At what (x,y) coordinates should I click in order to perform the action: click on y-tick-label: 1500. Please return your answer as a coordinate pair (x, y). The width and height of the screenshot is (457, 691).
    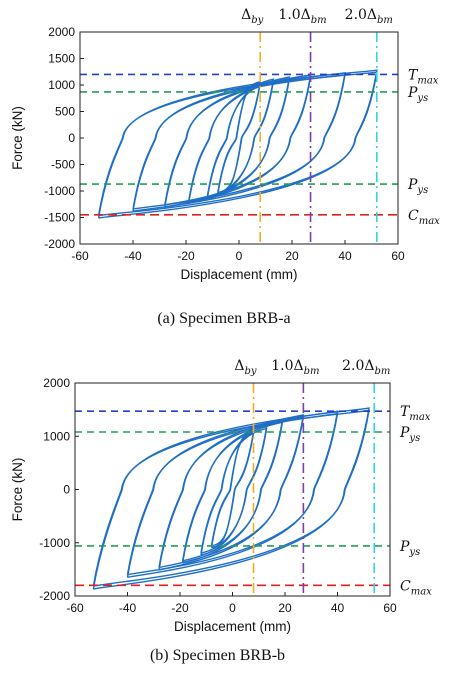
    Looking at the image, I should click on (61, 59).